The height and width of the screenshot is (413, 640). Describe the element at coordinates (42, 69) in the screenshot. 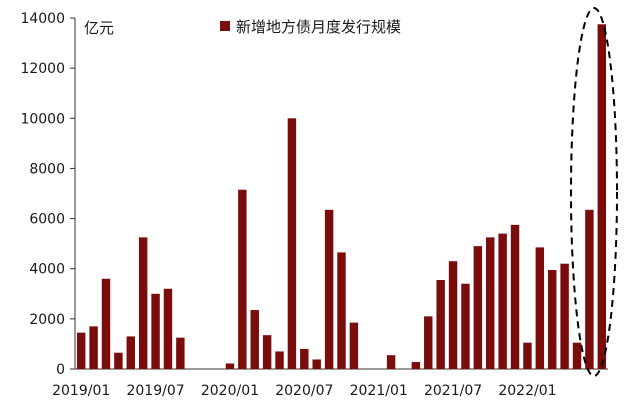

I see `y-tick-label: 12000` at that location.